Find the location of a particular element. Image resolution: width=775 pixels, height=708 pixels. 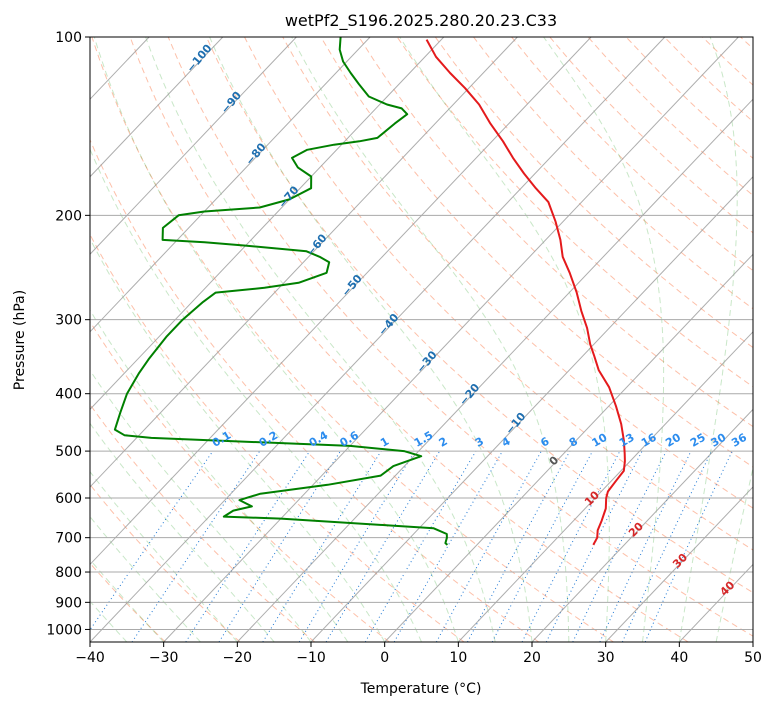

x-tick-label: 20 is located at coordinates (532, 658).